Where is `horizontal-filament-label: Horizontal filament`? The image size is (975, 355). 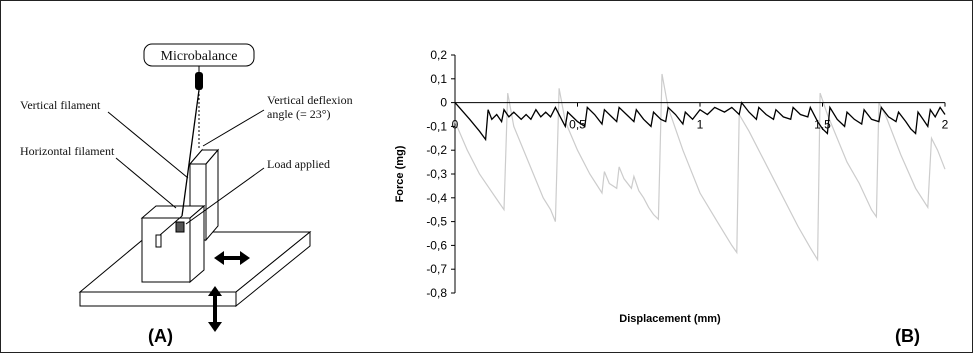 horizontal-filament-label: Horizontal filament is located at coordinates (67, 151).